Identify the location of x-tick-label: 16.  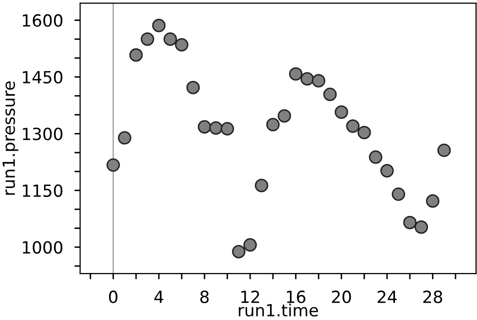
(296, 297).